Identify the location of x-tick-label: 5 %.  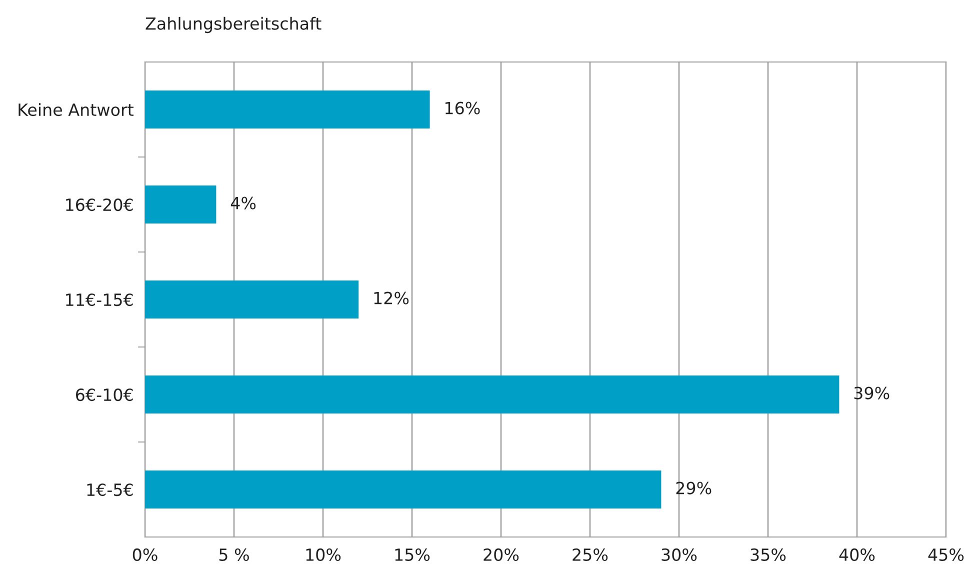
(234, 555).